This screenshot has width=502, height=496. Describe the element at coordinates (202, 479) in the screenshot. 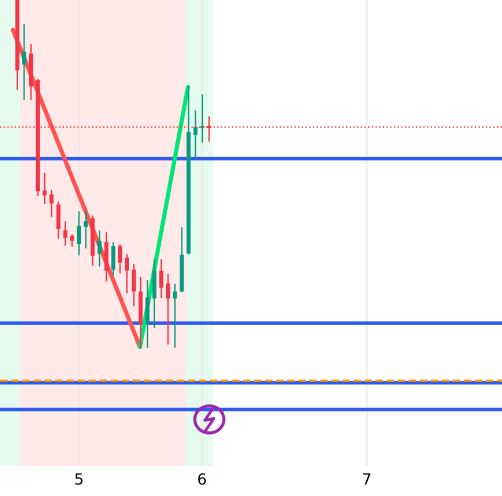

I see `x-tick-label: 6` at that location.